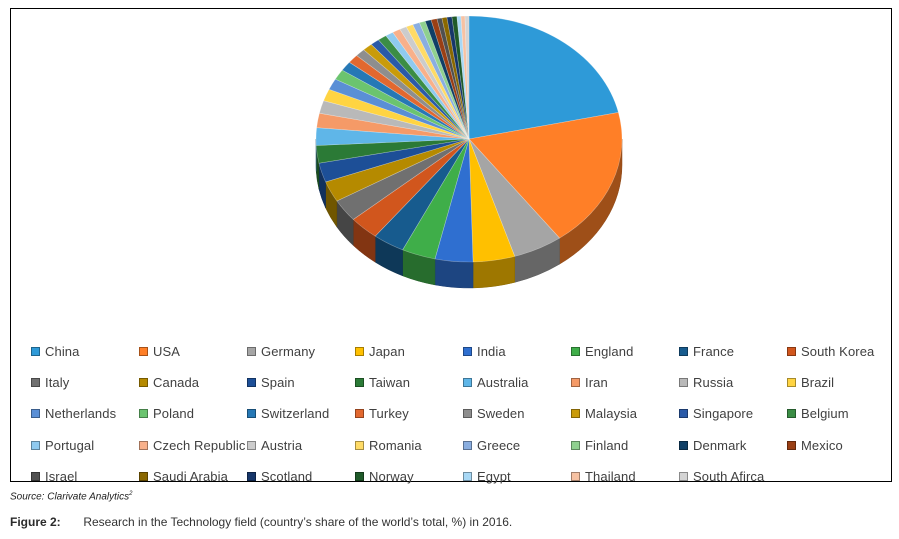 The width and height of the screenshot is (899, 539). What do you see at coordinates (517, 445) in the screenshot?
I see `legend-item-greece: Greece` at bounding box center [517, 445].